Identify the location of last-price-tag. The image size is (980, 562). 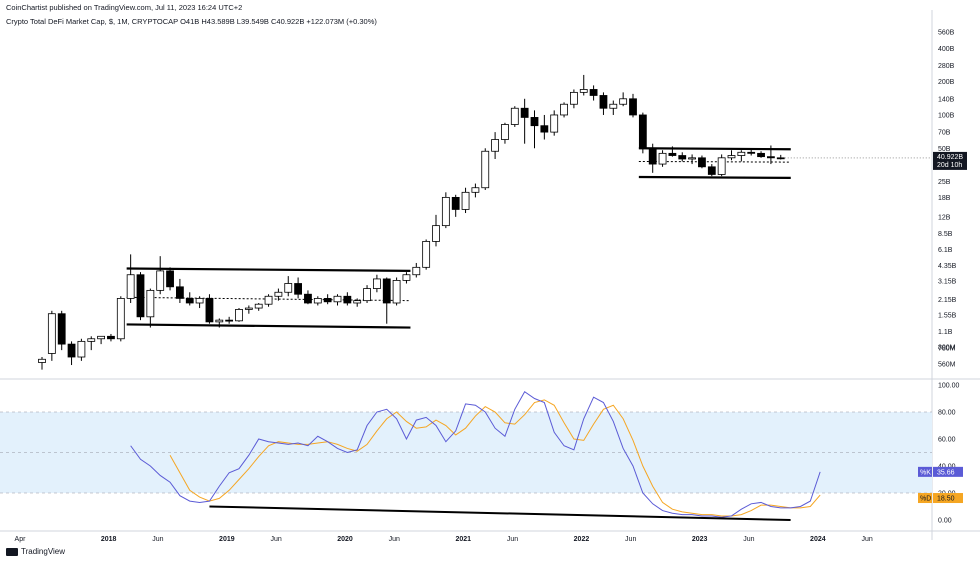
(950, 160).